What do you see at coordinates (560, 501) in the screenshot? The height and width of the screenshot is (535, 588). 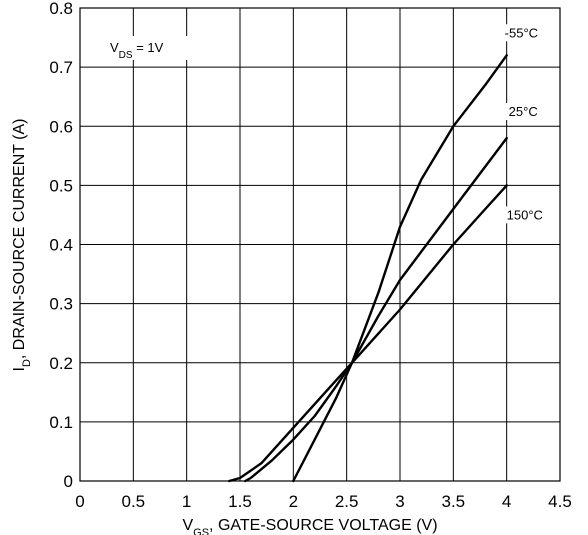 I see `x-tick-label: 4.5` at bounding box center [560, 501].